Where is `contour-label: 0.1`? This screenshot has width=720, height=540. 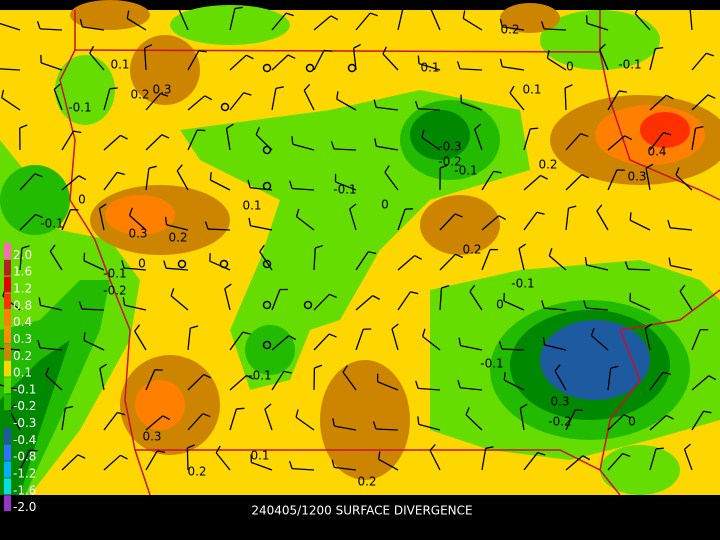
contour-label: 0.1 is located at coordinates (531, 90).